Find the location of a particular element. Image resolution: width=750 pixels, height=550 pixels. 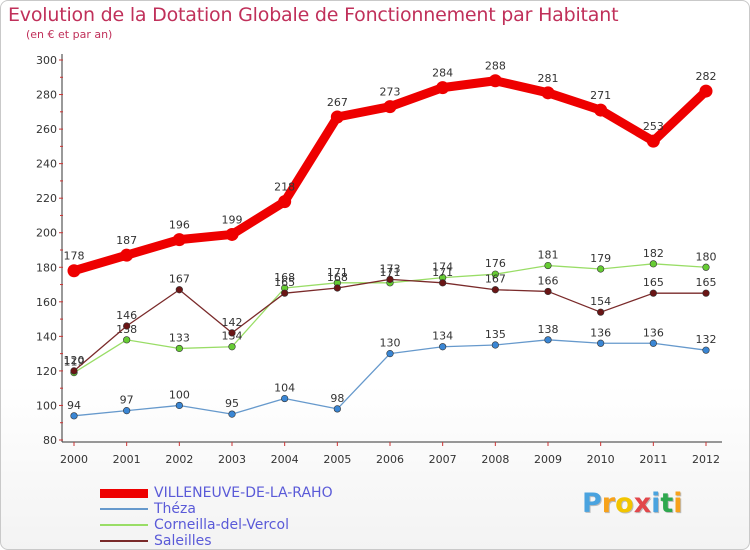

data-label-villeneuve-de-la-raho: 187 is located at coordinates (126, 240).